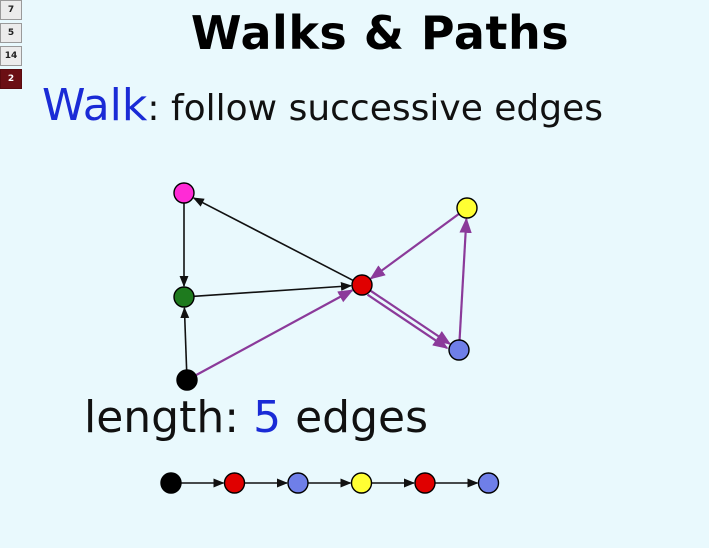  What do you see at coordinates (362, 417) in the screenshot?
I see `length-unit: edges` at bounding box center [362, 417].